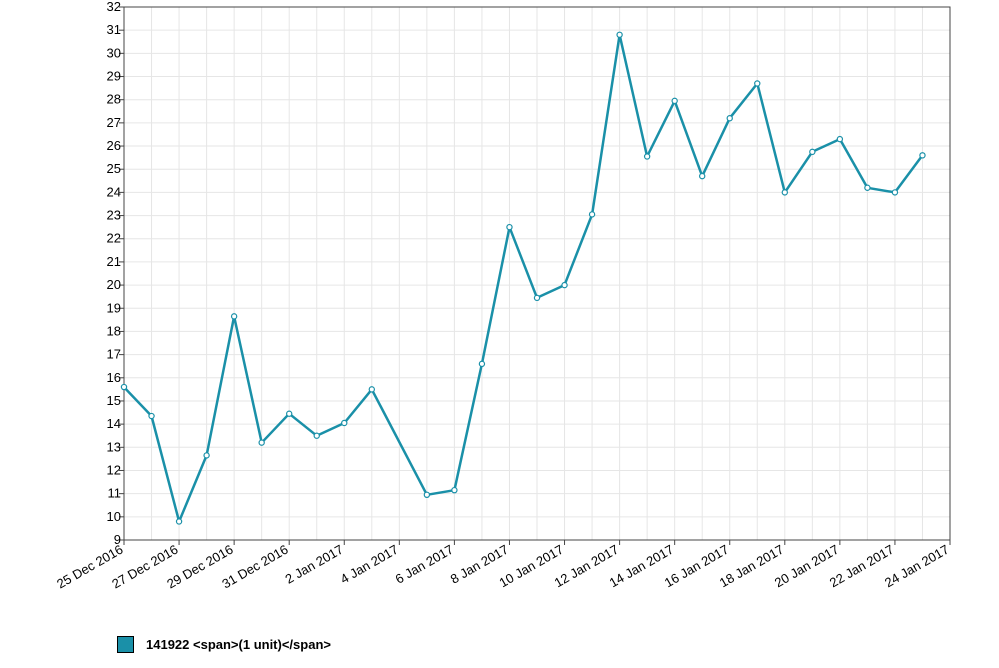 This screenshot has width=999, height=668. Describe the element at coordinates (125, 644) in the screenshot. I see `legend-swatch` at that location.